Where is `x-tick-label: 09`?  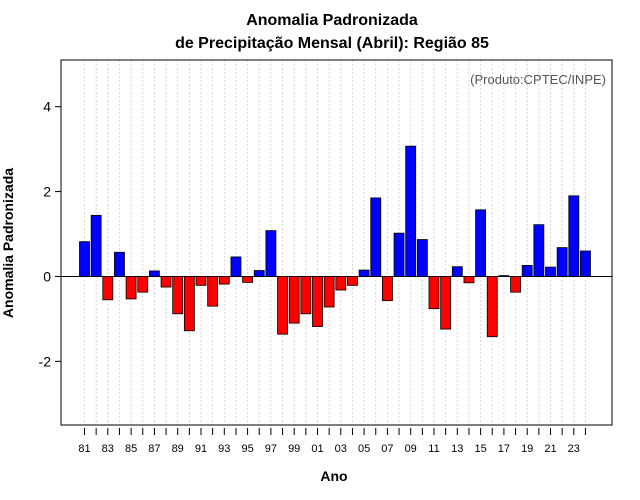 x-tick-label: 09 is located at coordinates (411, 449).